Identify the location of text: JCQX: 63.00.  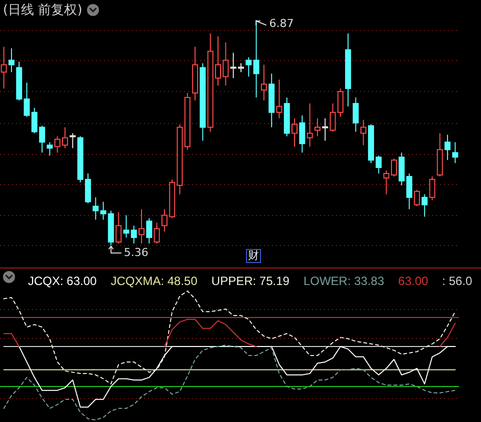
(63, 281).